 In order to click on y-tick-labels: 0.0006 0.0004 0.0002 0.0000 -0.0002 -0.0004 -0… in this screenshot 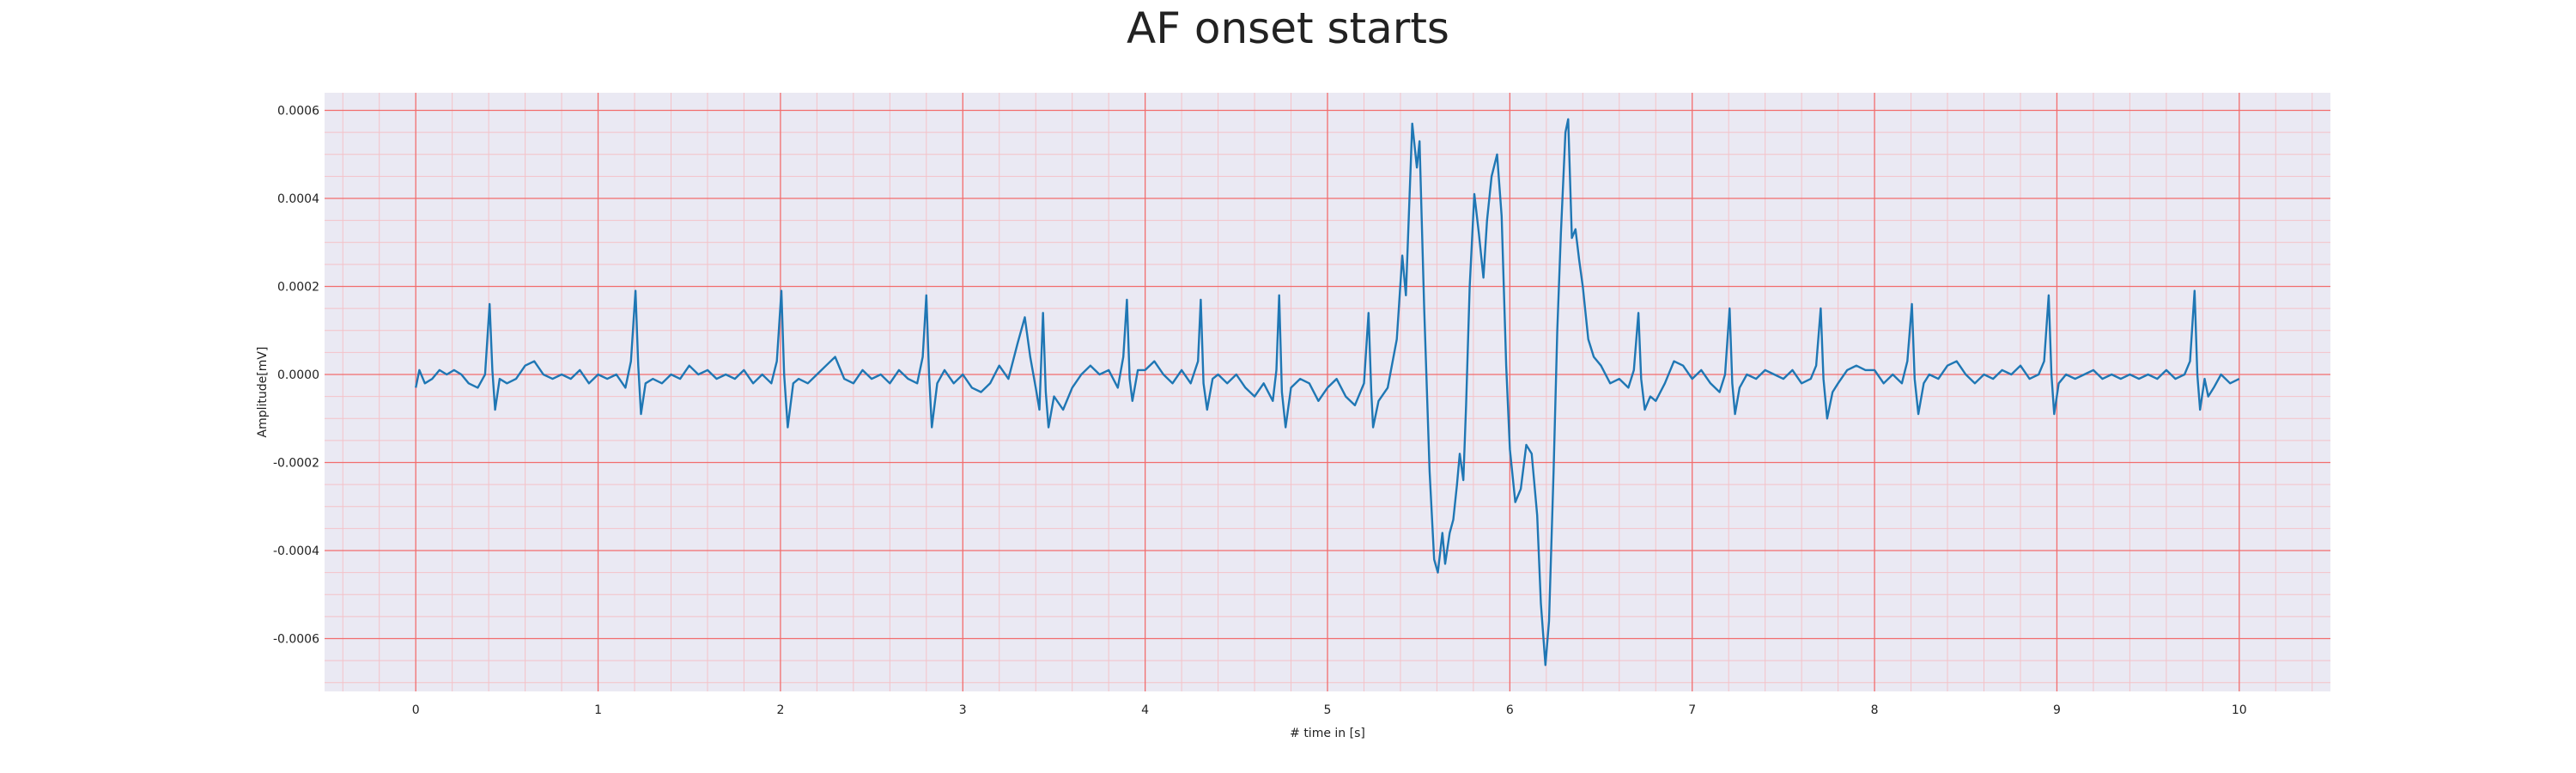, I will do `click(296, 376)`.